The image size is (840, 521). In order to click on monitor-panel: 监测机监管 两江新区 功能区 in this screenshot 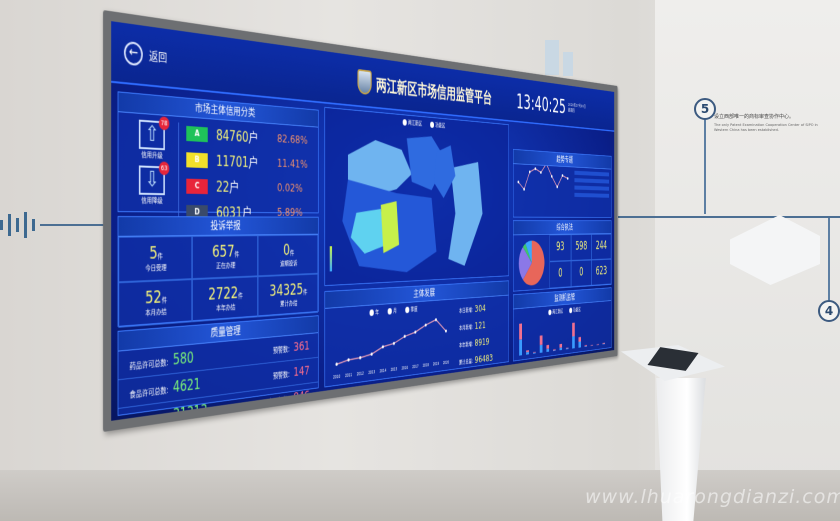, I will do `click(562, 324)`.